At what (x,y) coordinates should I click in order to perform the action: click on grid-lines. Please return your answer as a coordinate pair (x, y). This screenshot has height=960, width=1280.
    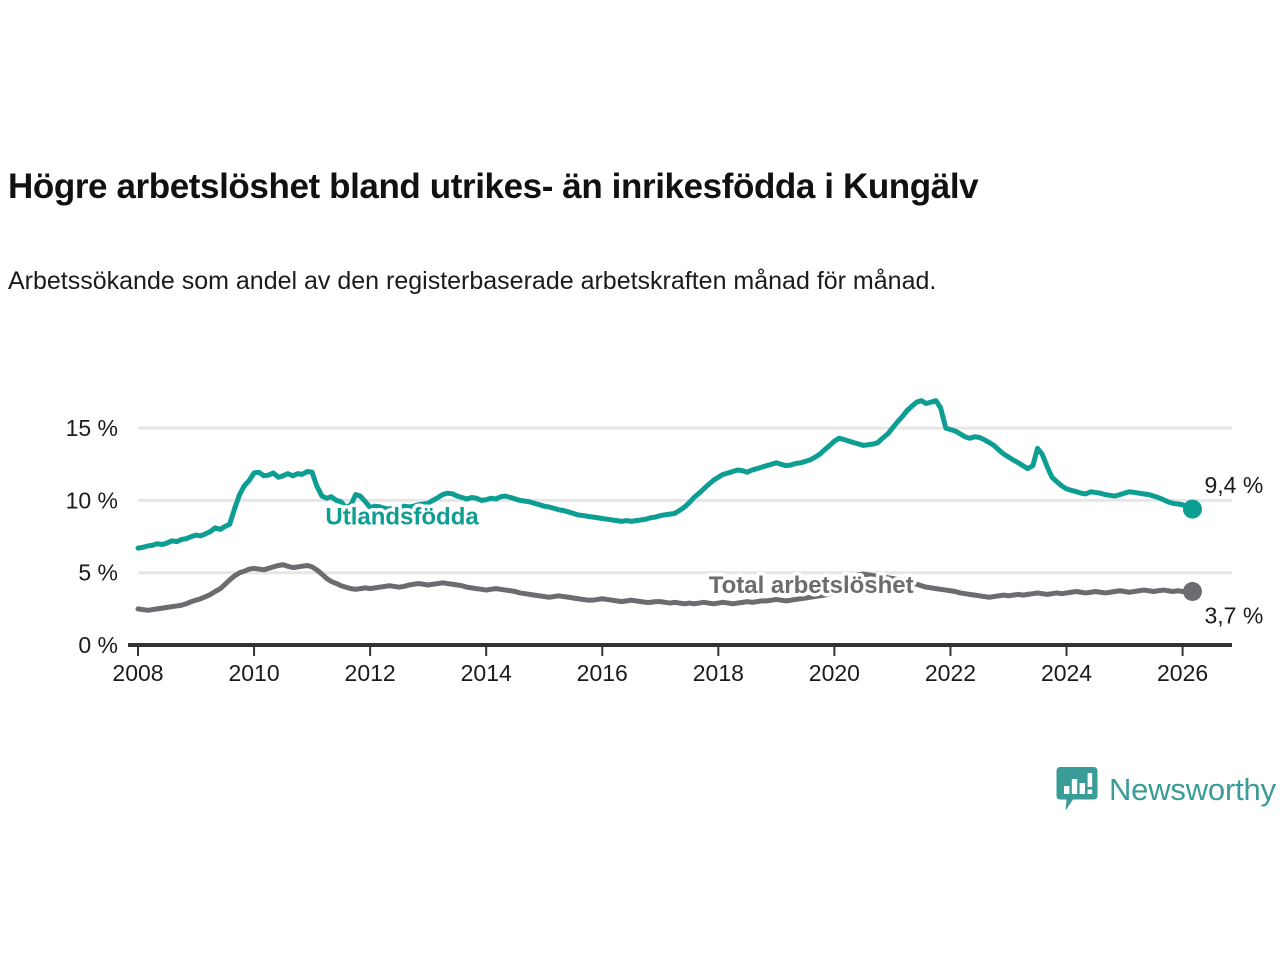
    Looking at the image, I should click on (685, 500).